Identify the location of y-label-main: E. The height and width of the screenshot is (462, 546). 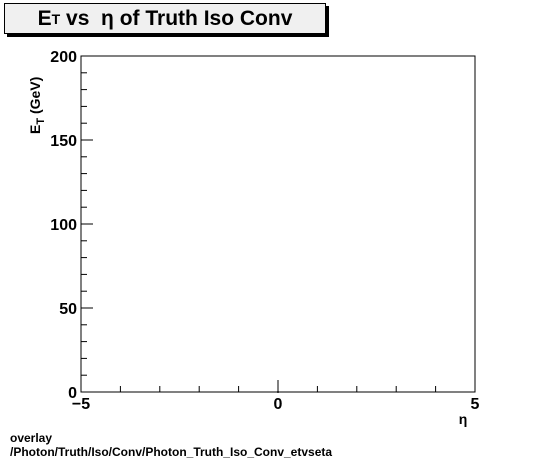
(35, 129).